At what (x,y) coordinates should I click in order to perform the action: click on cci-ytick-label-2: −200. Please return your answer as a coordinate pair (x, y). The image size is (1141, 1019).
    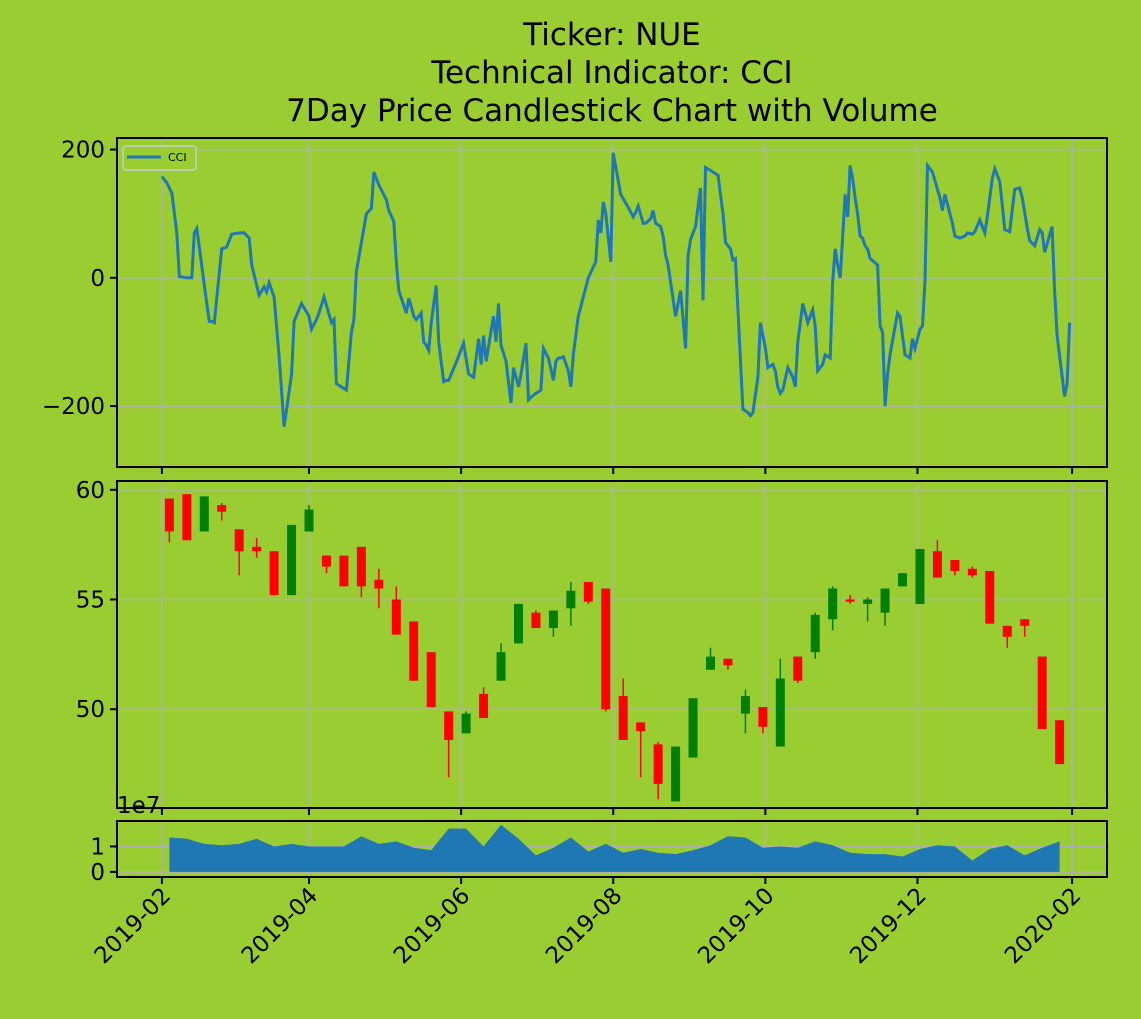
    Looking at the image, I should click on (73, 407).